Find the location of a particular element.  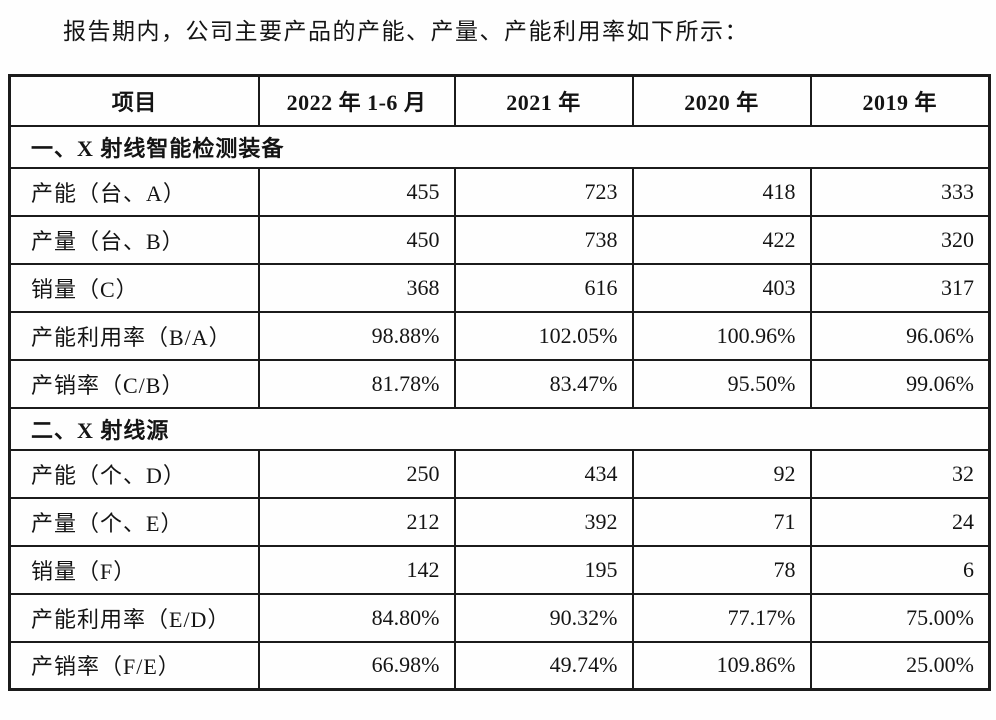

table-row: 产量（个、E） 212 392 71 24 is located at coordinates (499, 521).